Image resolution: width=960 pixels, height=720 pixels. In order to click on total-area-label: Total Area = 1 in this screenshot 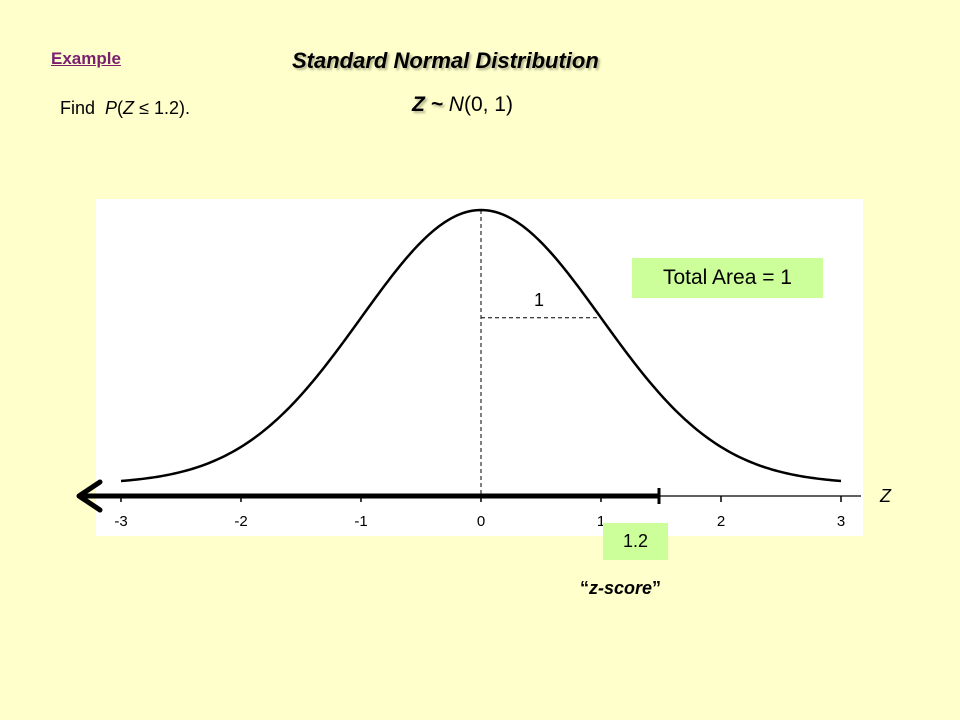, I will do `click(727, 278)`.